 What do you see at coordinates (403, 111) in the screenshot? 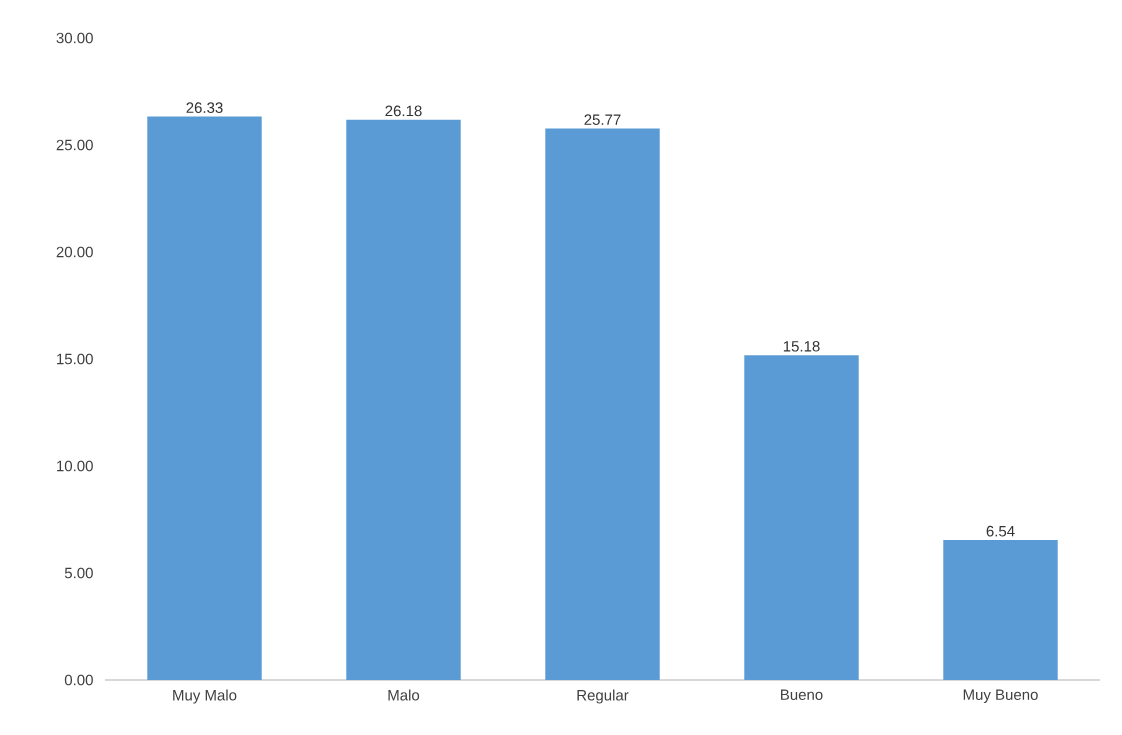
I see `data-label: 26.18` at bounding box center [403, 111].